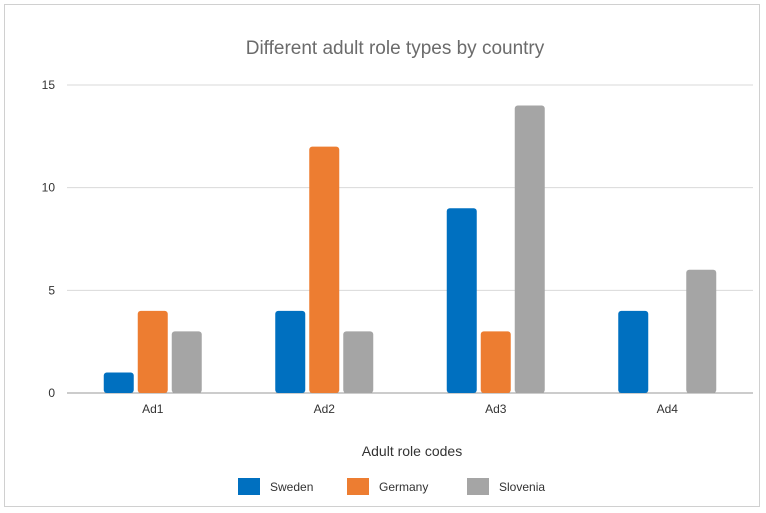 The width and height of the screenshot is (766, 513). I want to click on bar-sweden-ad3, so click(461, 300).